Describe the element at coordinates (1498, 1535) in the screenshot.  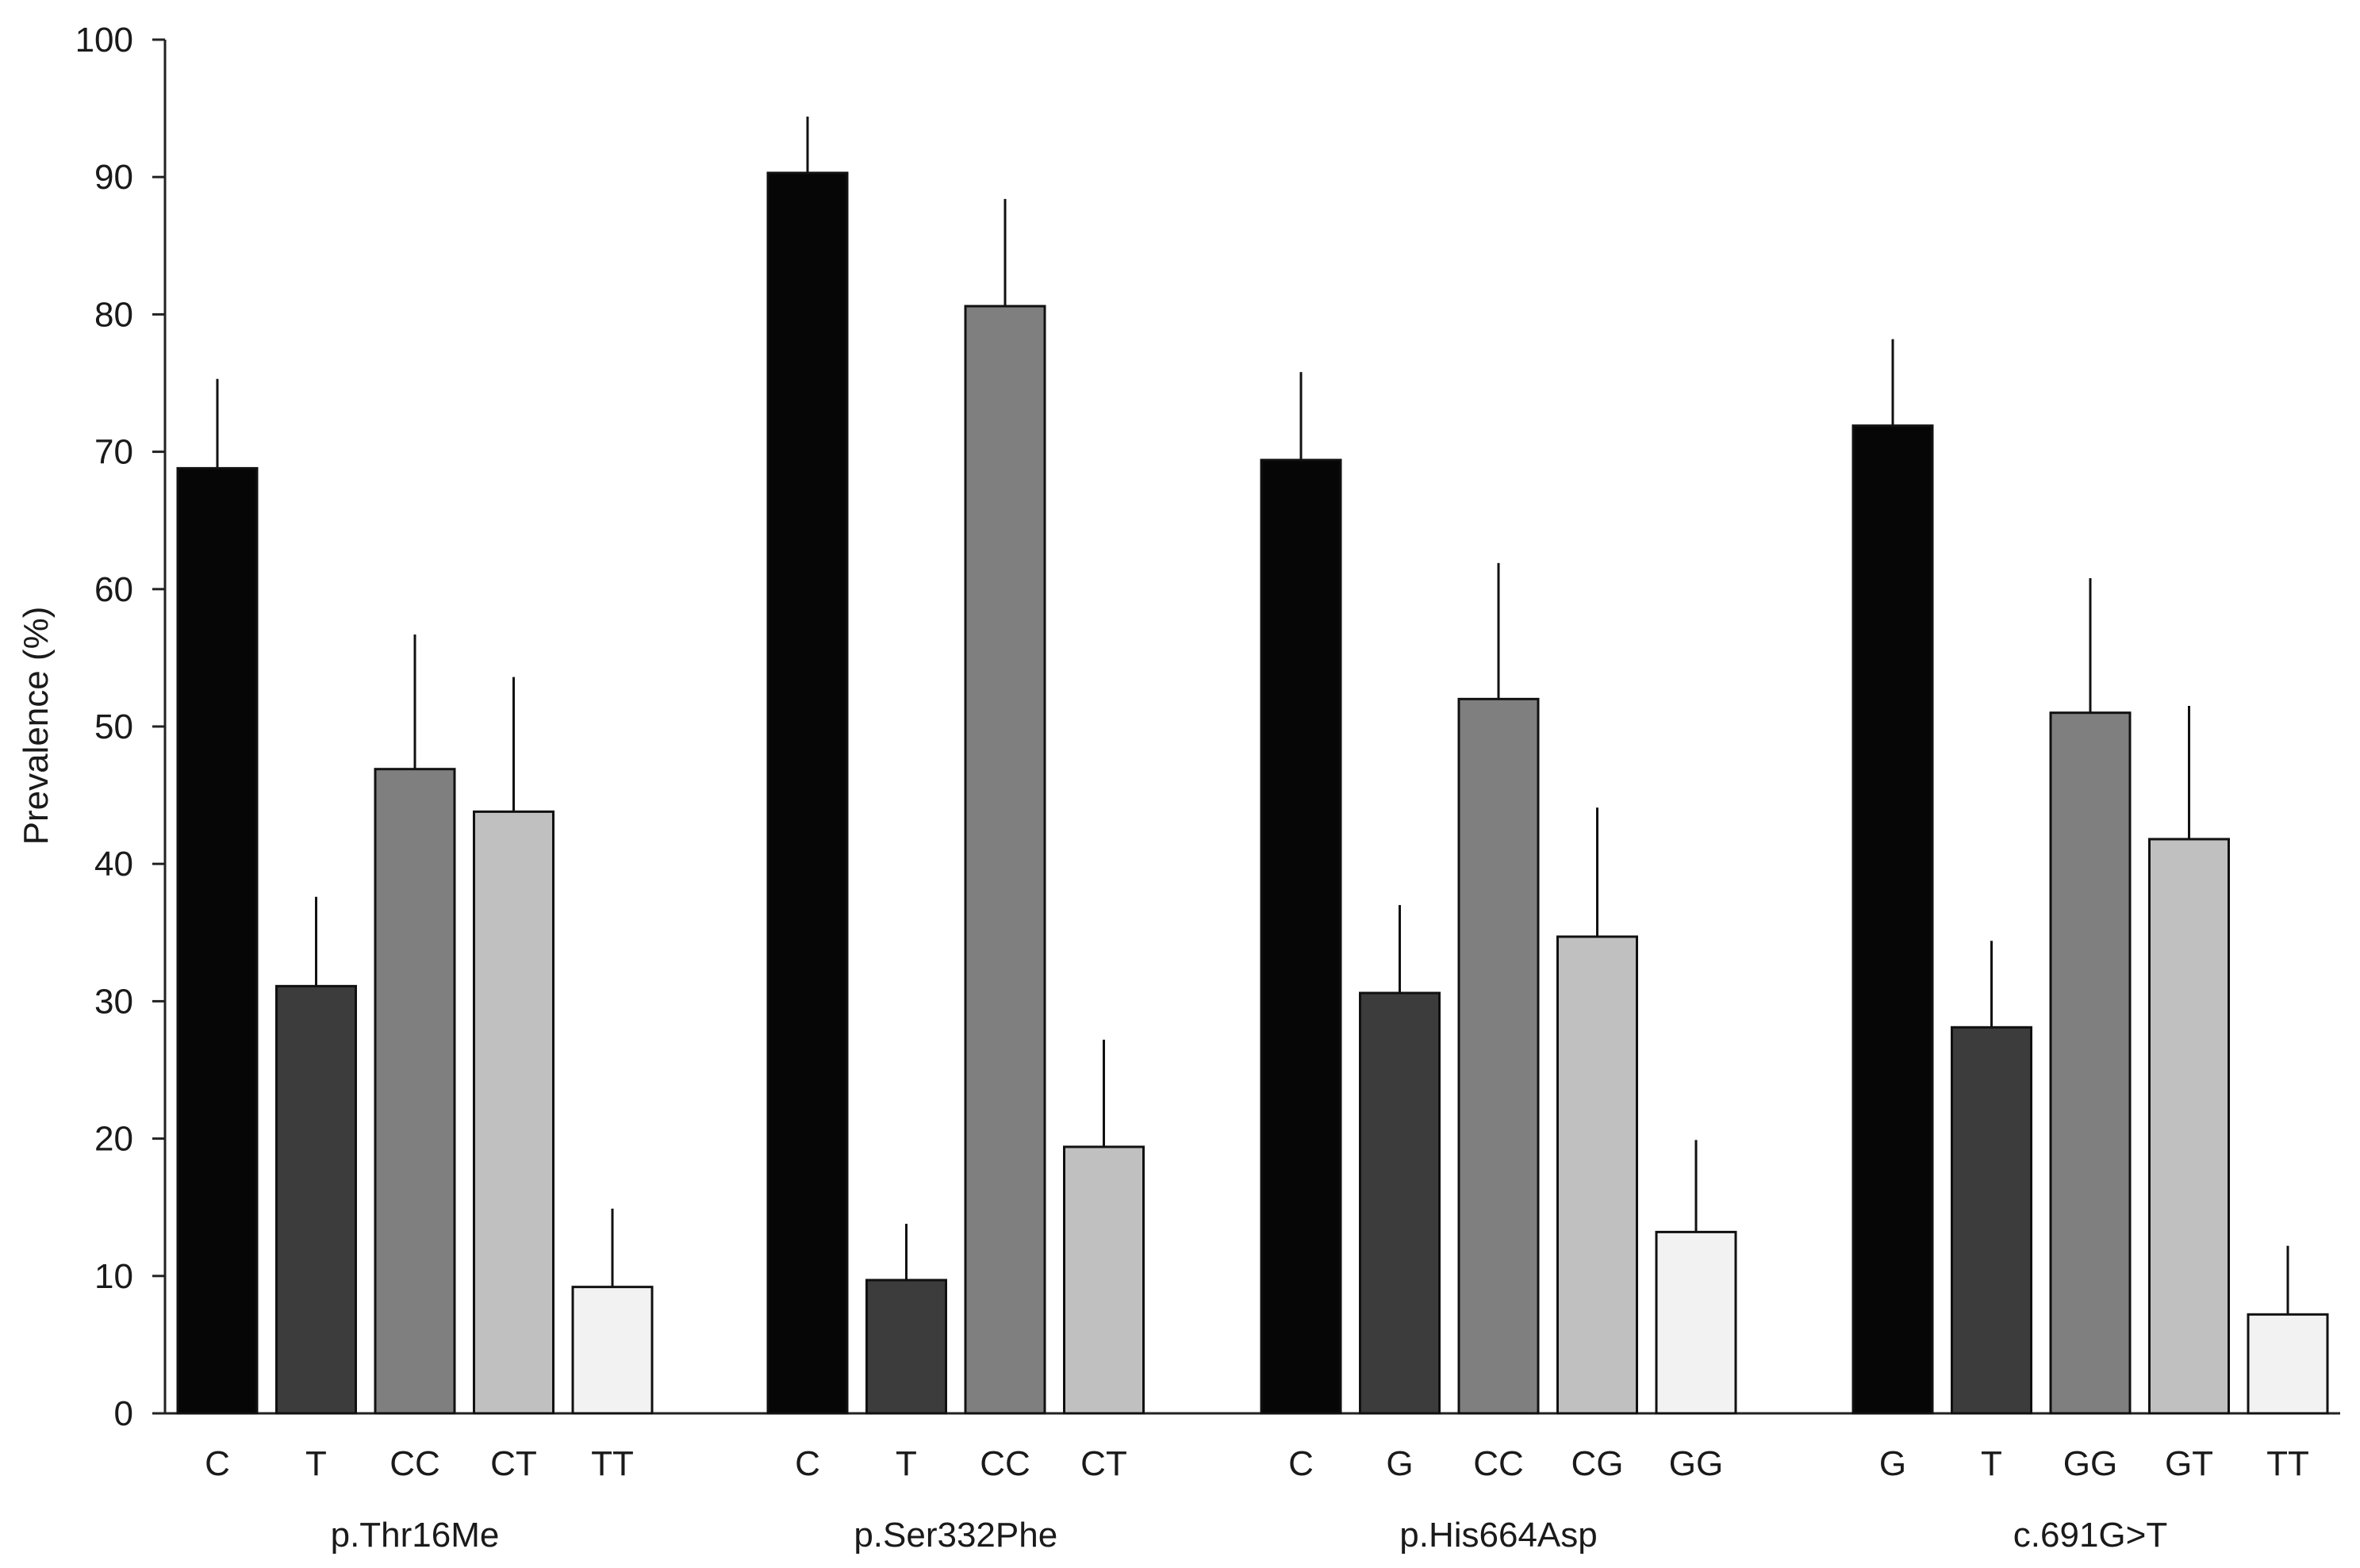
I see `group-label: p.His664Asp` at that location.